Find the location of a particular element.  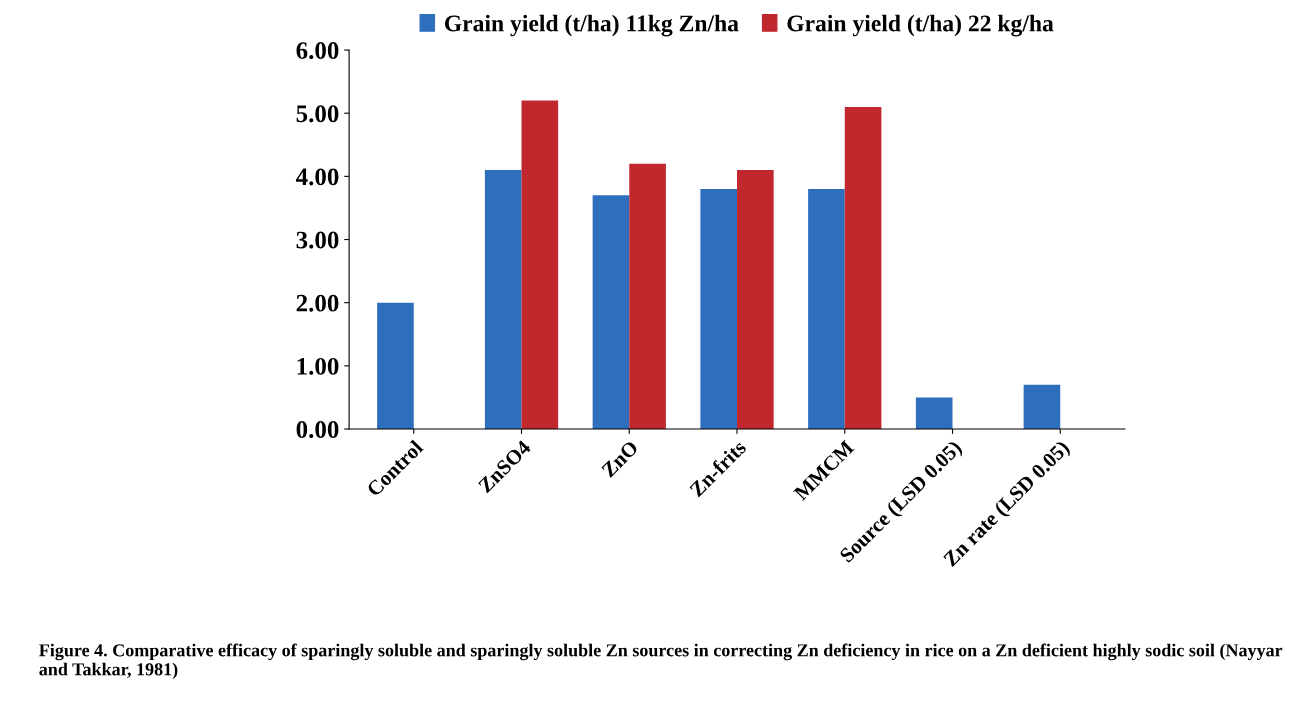

y-tick-label: 5.00 is located at coordinates (317, 114).